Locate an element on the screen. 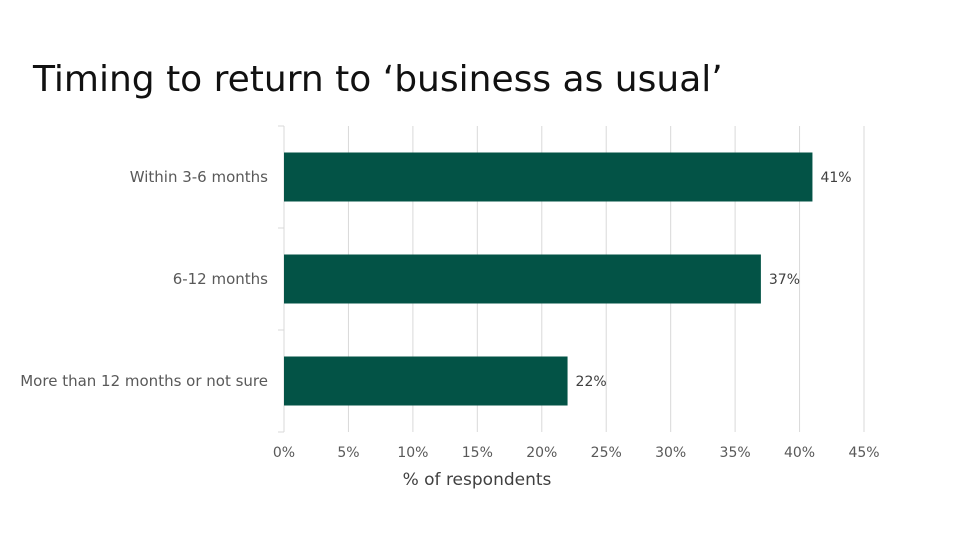 The height and width of the screenshot is (540, 960). x-tick-label: 30% is located at coordinates (670, 453).